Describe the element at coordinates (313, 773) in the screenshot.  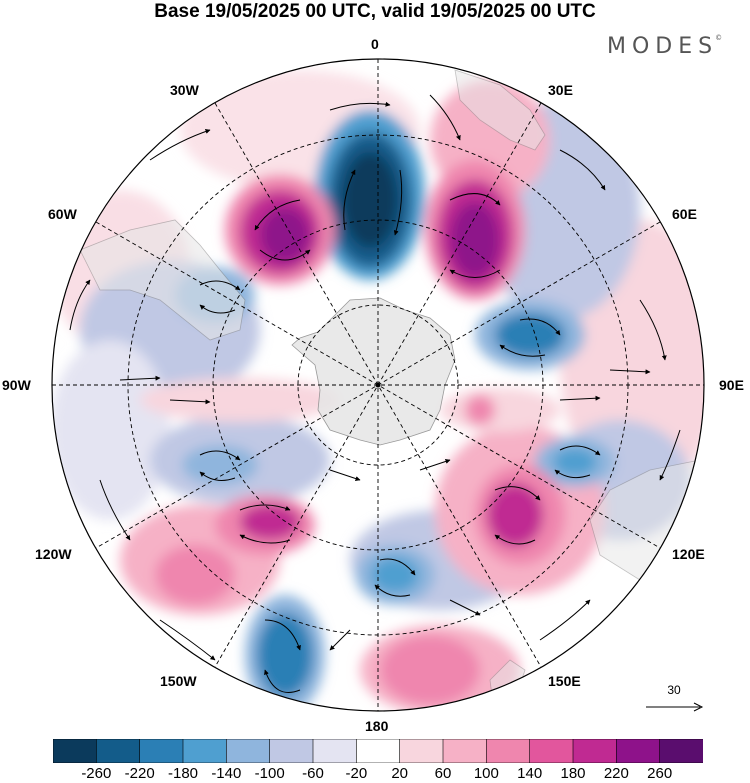
I see `colorbar-tick-label: -60` at that location.